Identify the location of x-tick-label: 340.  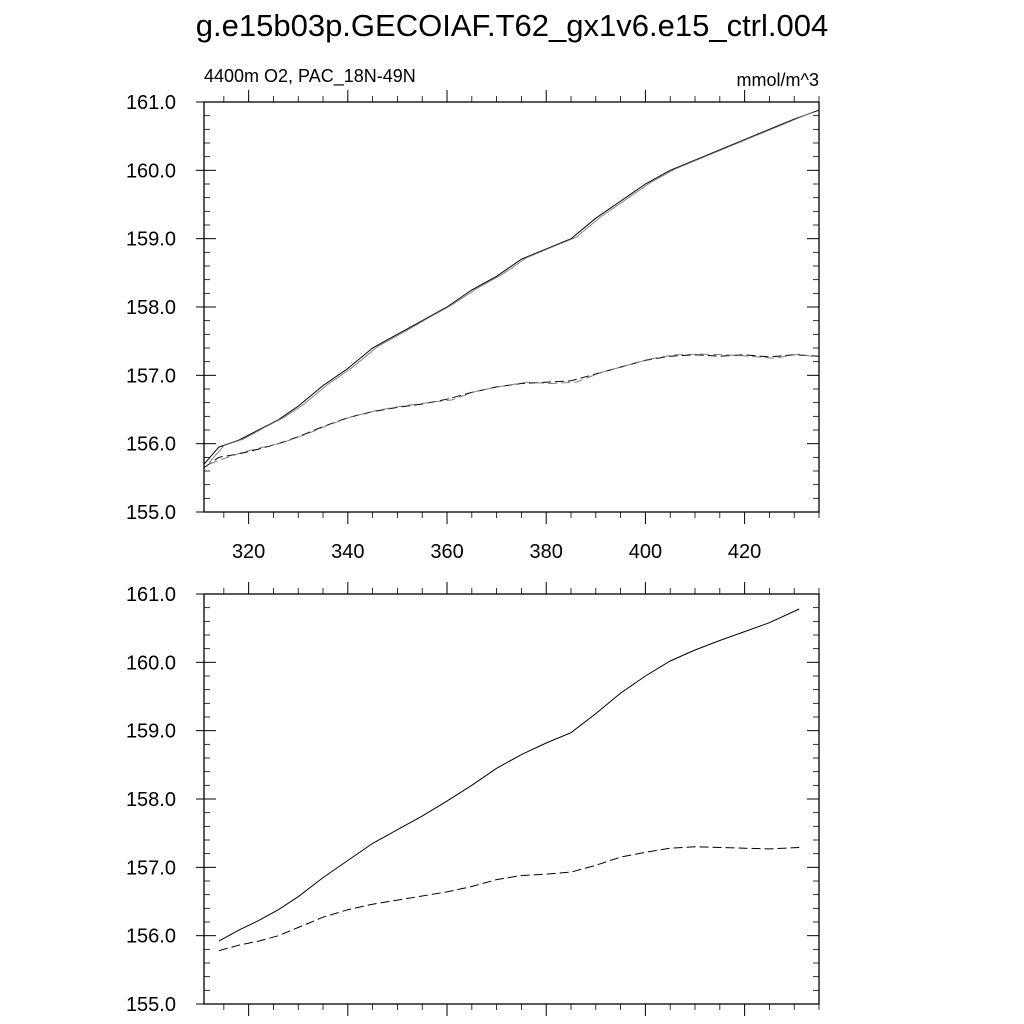
(347, 552).